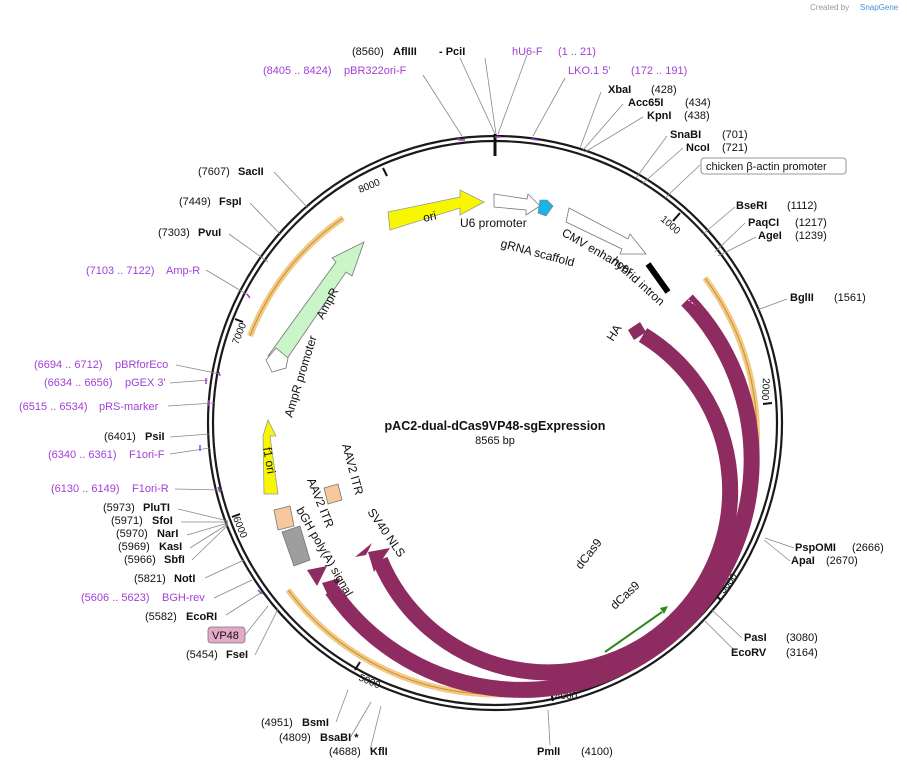 This screenshot has width=907, height=768. Describe the element at coordinates (682, 181) in the screenshot. I see `leader-promoter` at that location.